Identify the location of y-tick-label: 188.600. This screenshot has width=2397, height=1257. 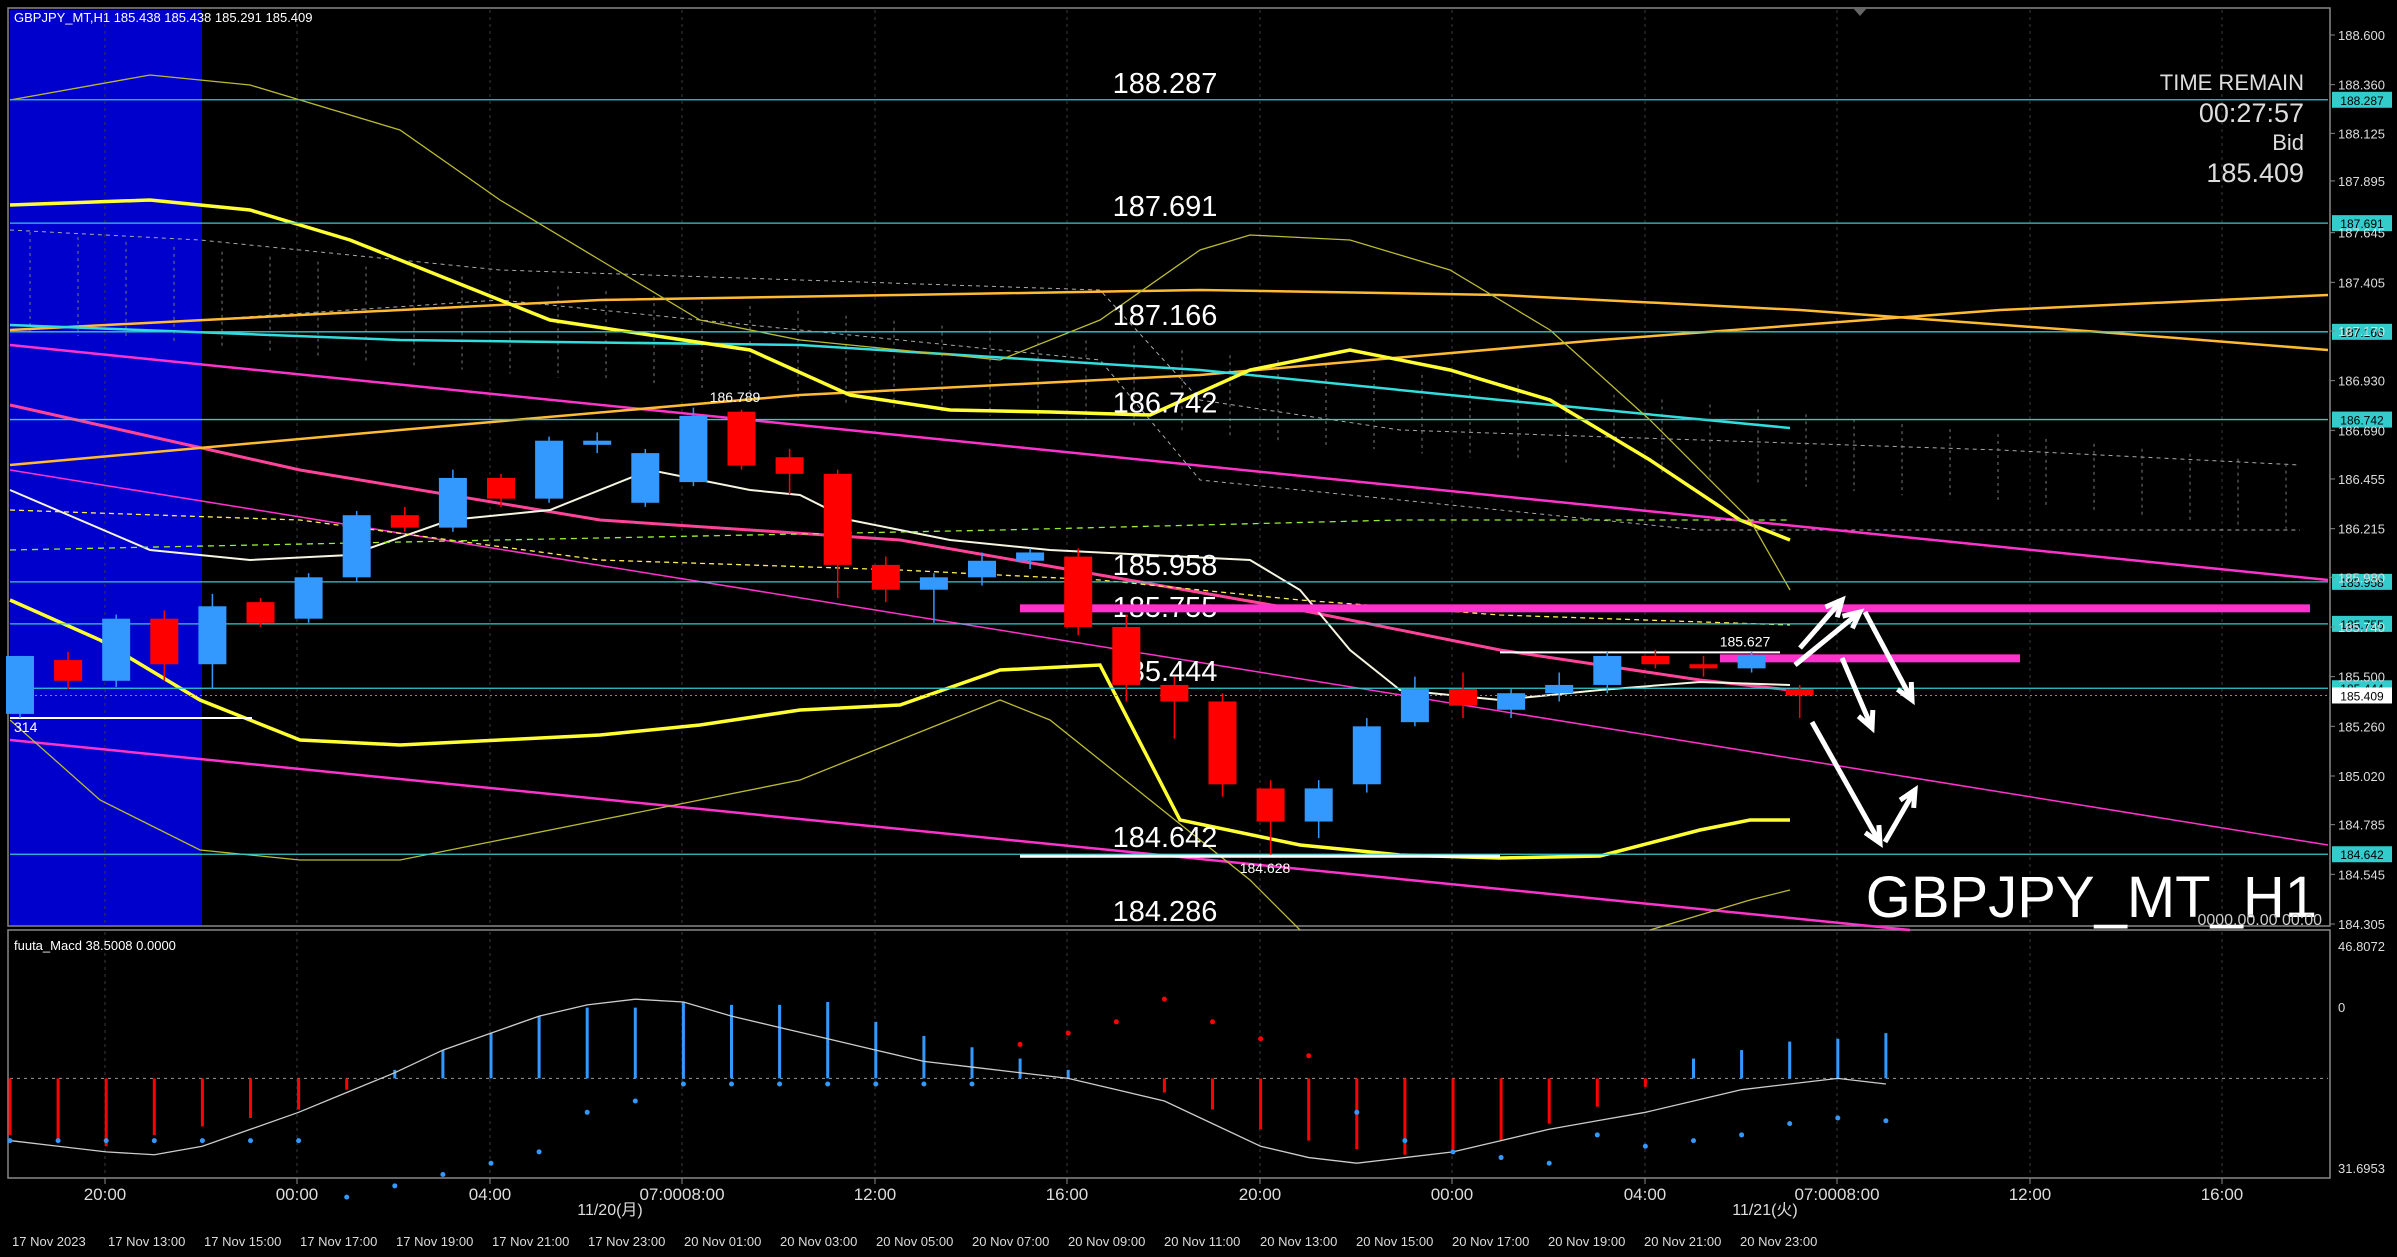
(2361, 35).